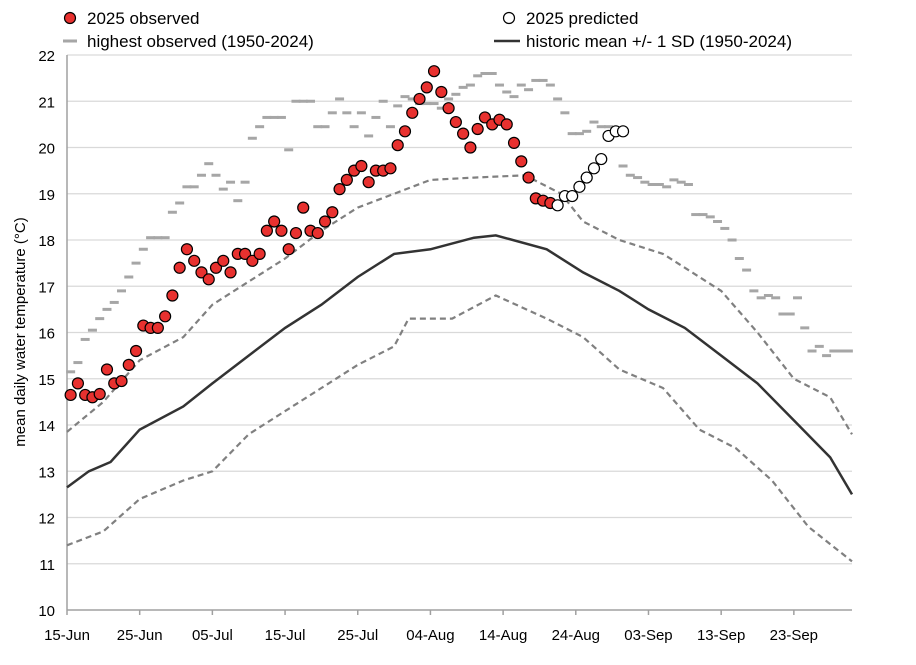  What do you see at coordinates (46, 426) in the screenshot?
I see `y-tick-label: 14` at bounding box center [46, 426].